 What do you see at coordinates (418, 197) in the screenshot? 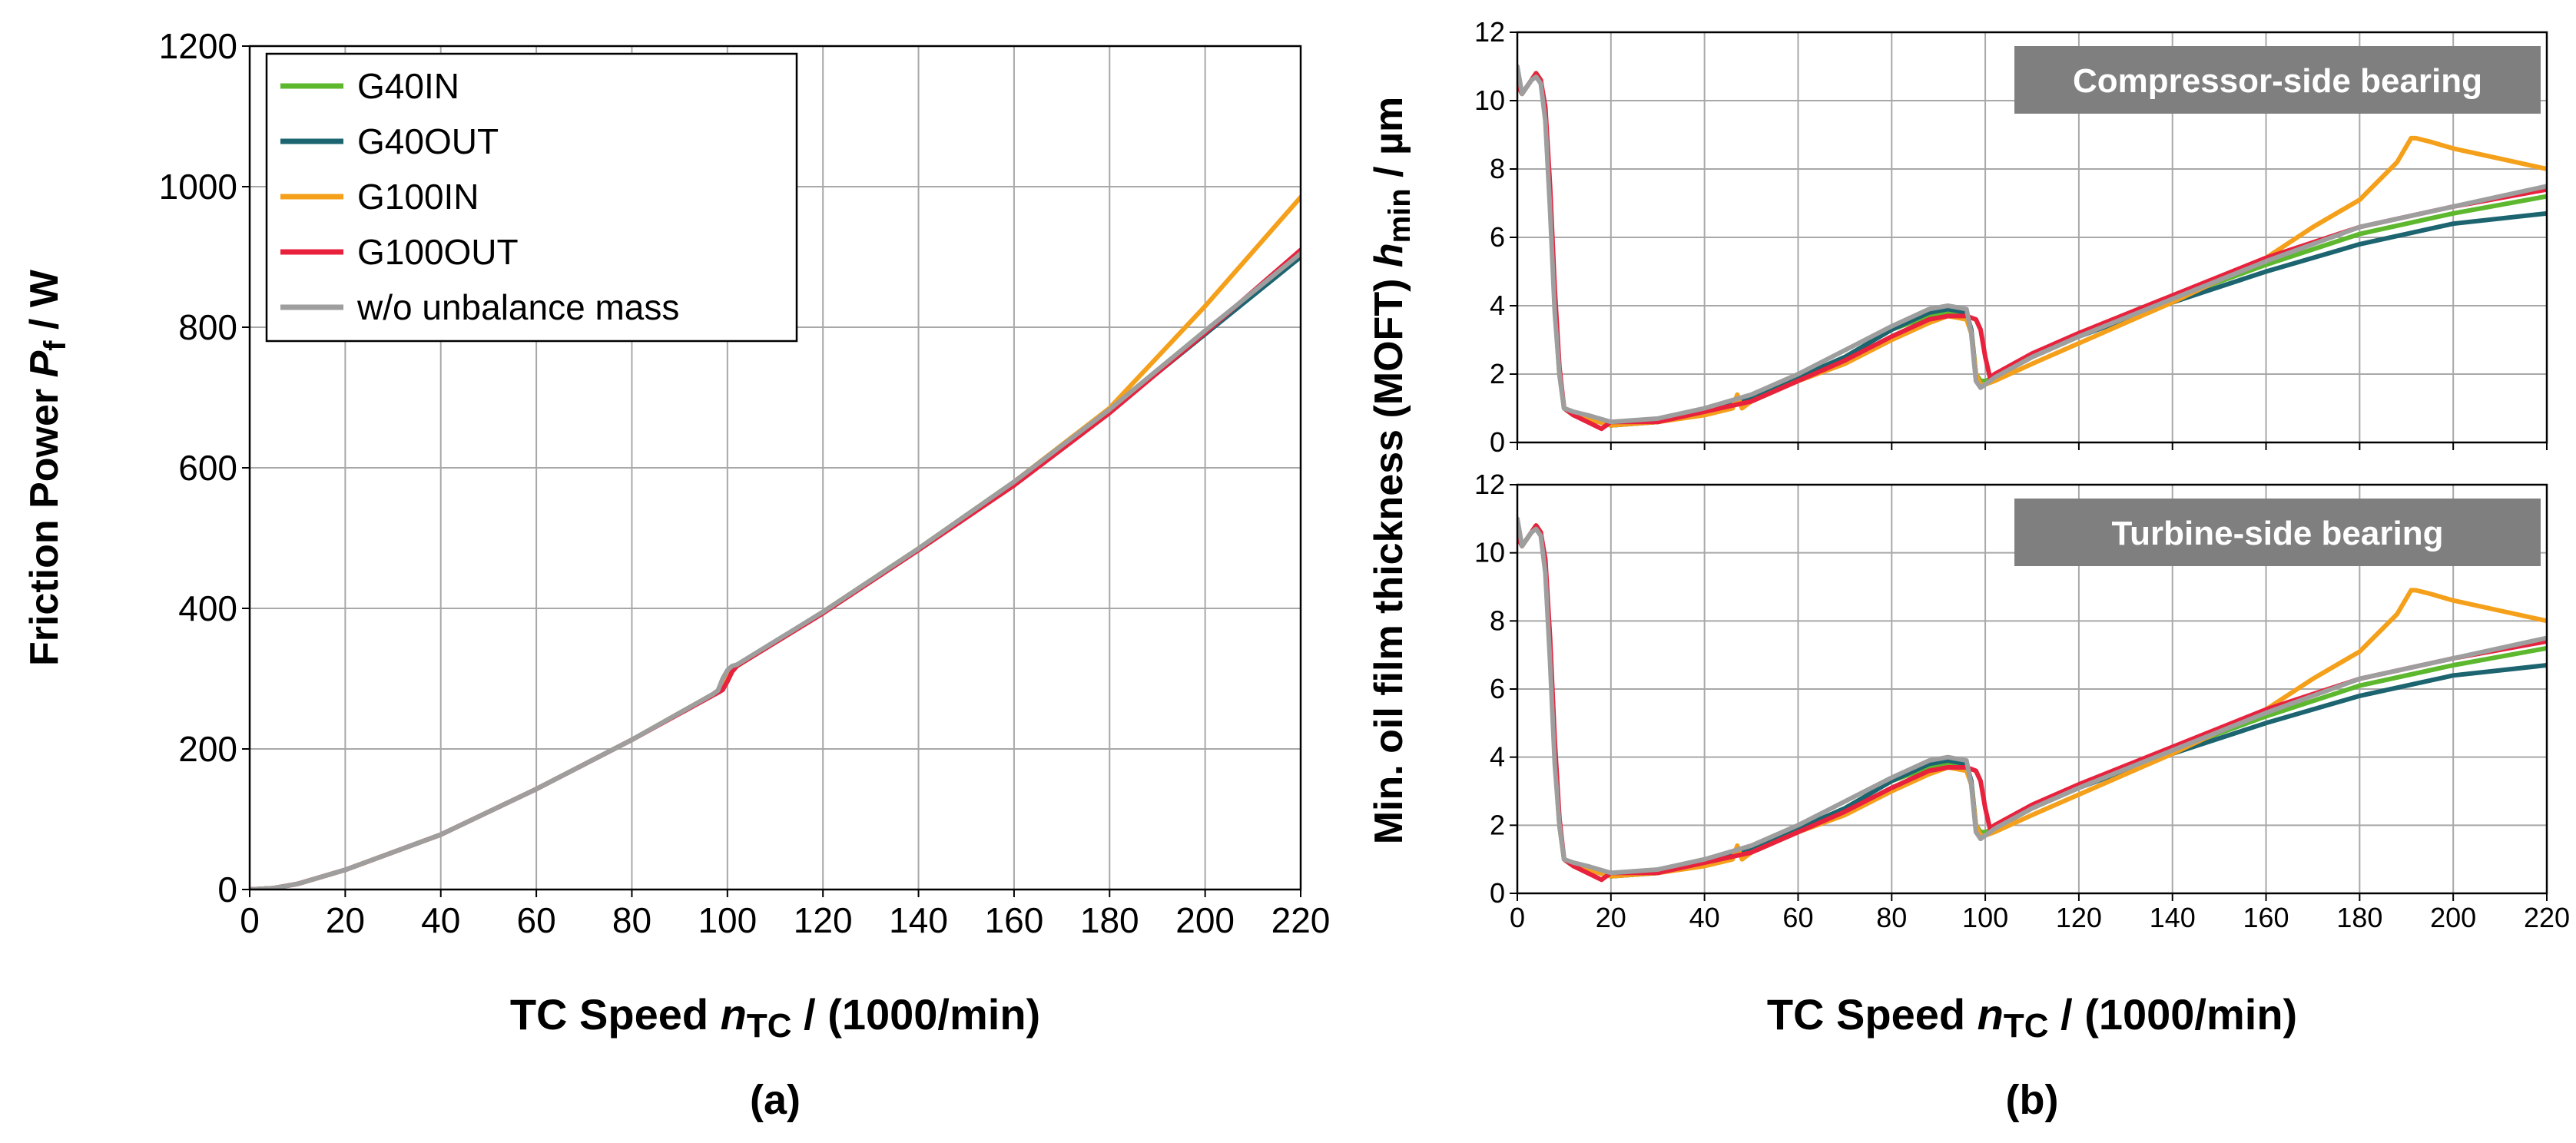
I see `legend-entry: G100IN` at bounding box center [418, 197].